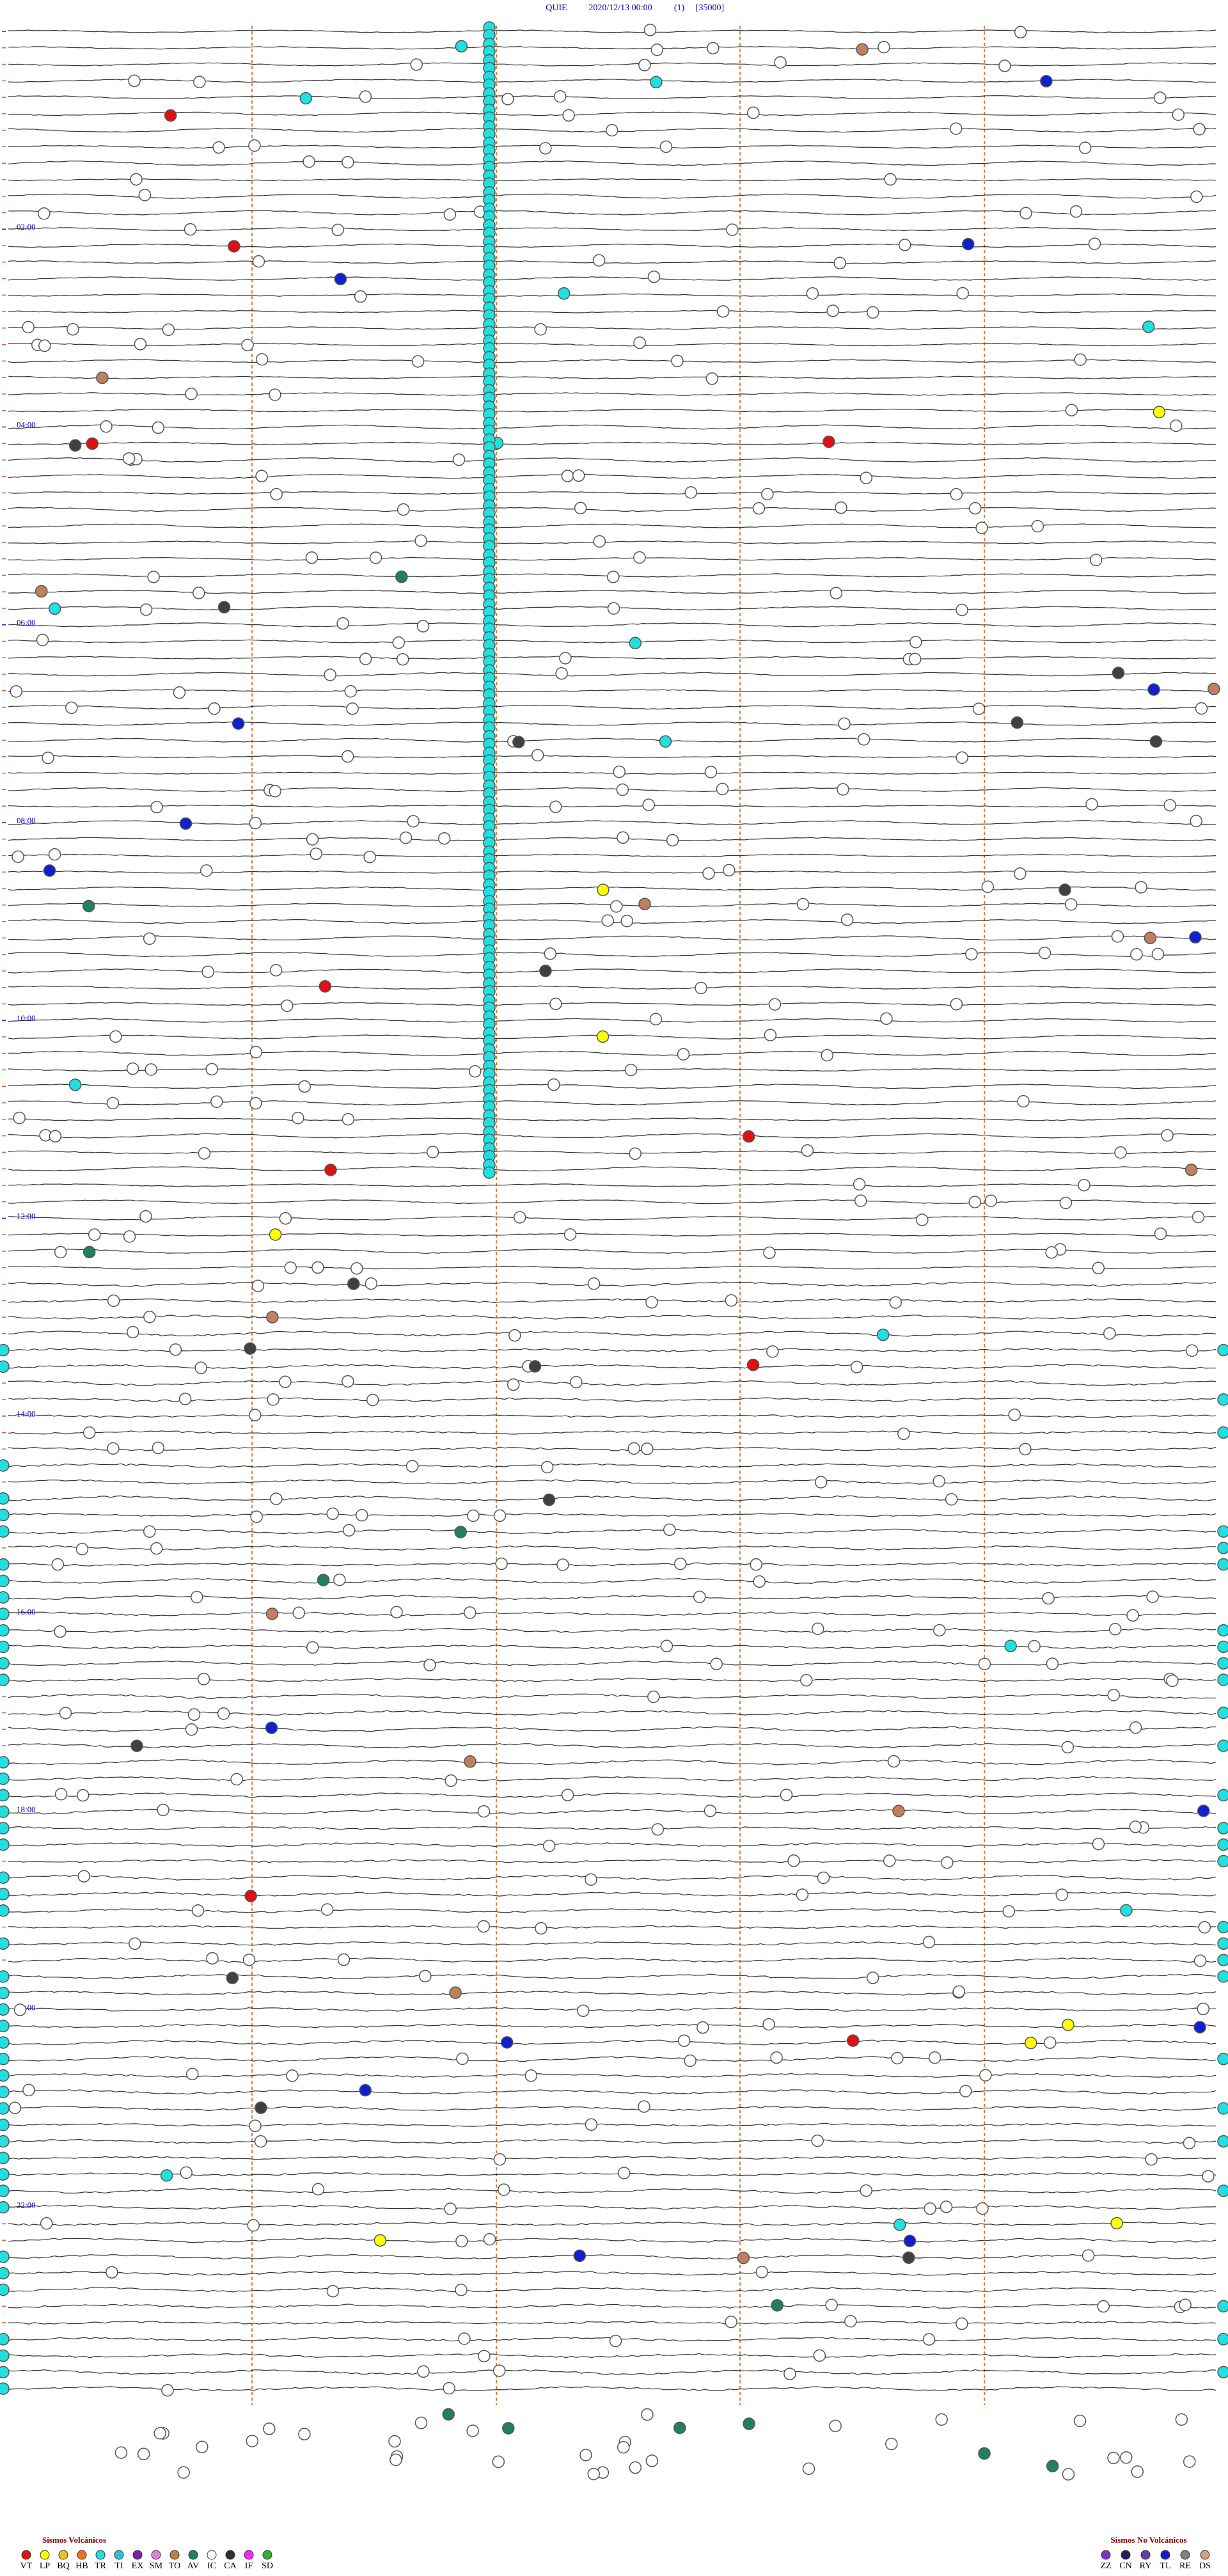  What do you see at coordinates (26, 820) in the screenshot?
I see `time-label: 08:00` at bounding box center [26, 820].